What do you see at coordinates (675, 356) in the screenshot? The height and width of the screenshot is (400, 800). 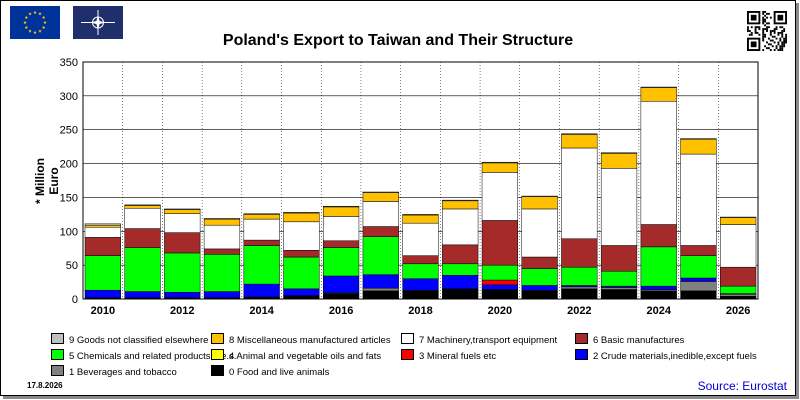 I see `legend-label: 2 Crude materials,inedible,except fuels` at bounding box center [675, 356].